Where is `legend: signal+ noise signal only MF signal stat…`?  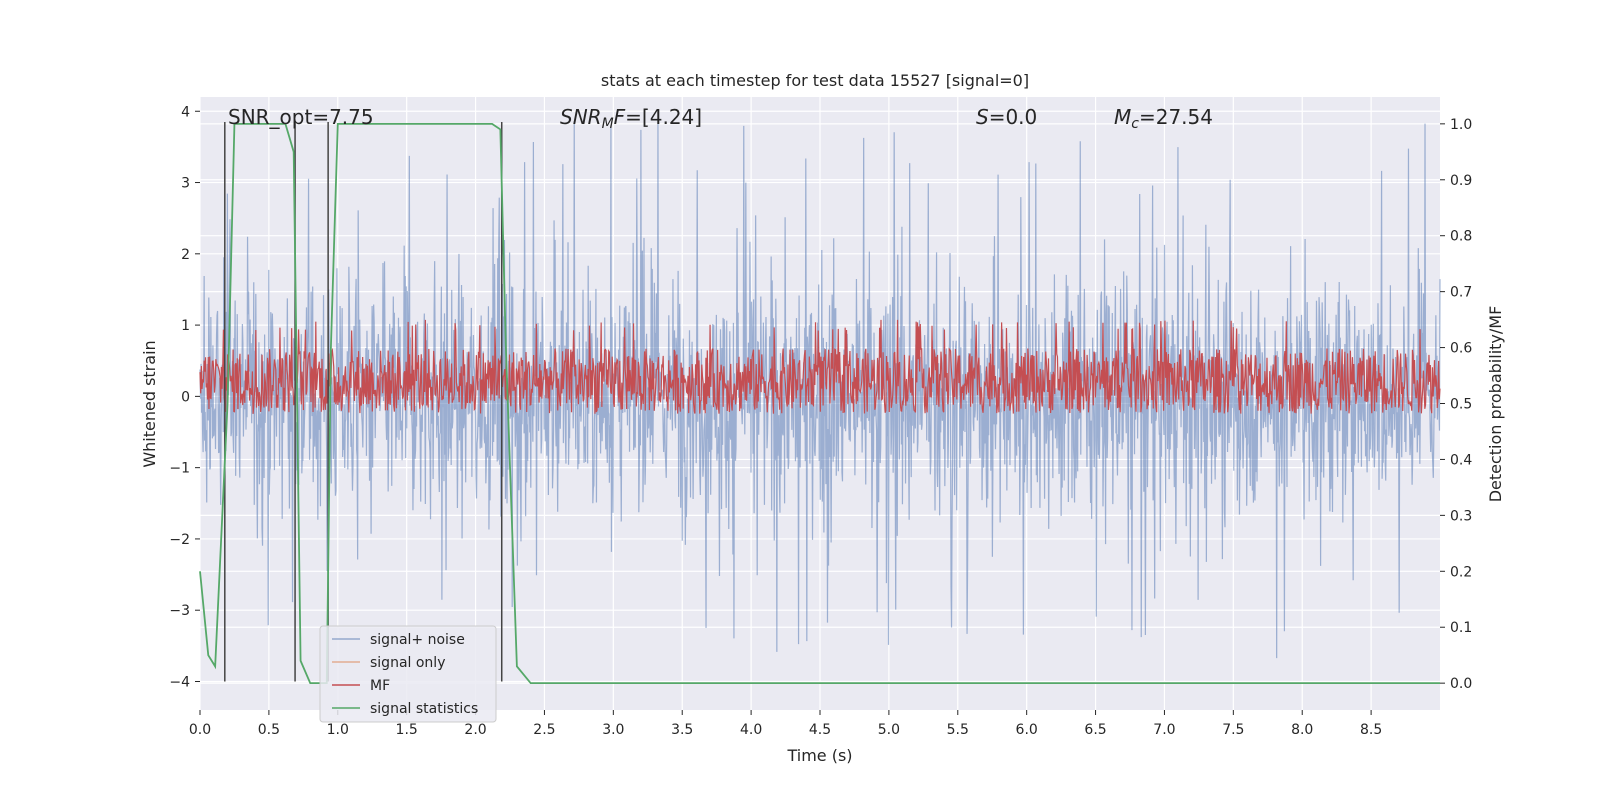
legend: signal+ noise signal only MF signal stat… is located at coordinates (408, 674).